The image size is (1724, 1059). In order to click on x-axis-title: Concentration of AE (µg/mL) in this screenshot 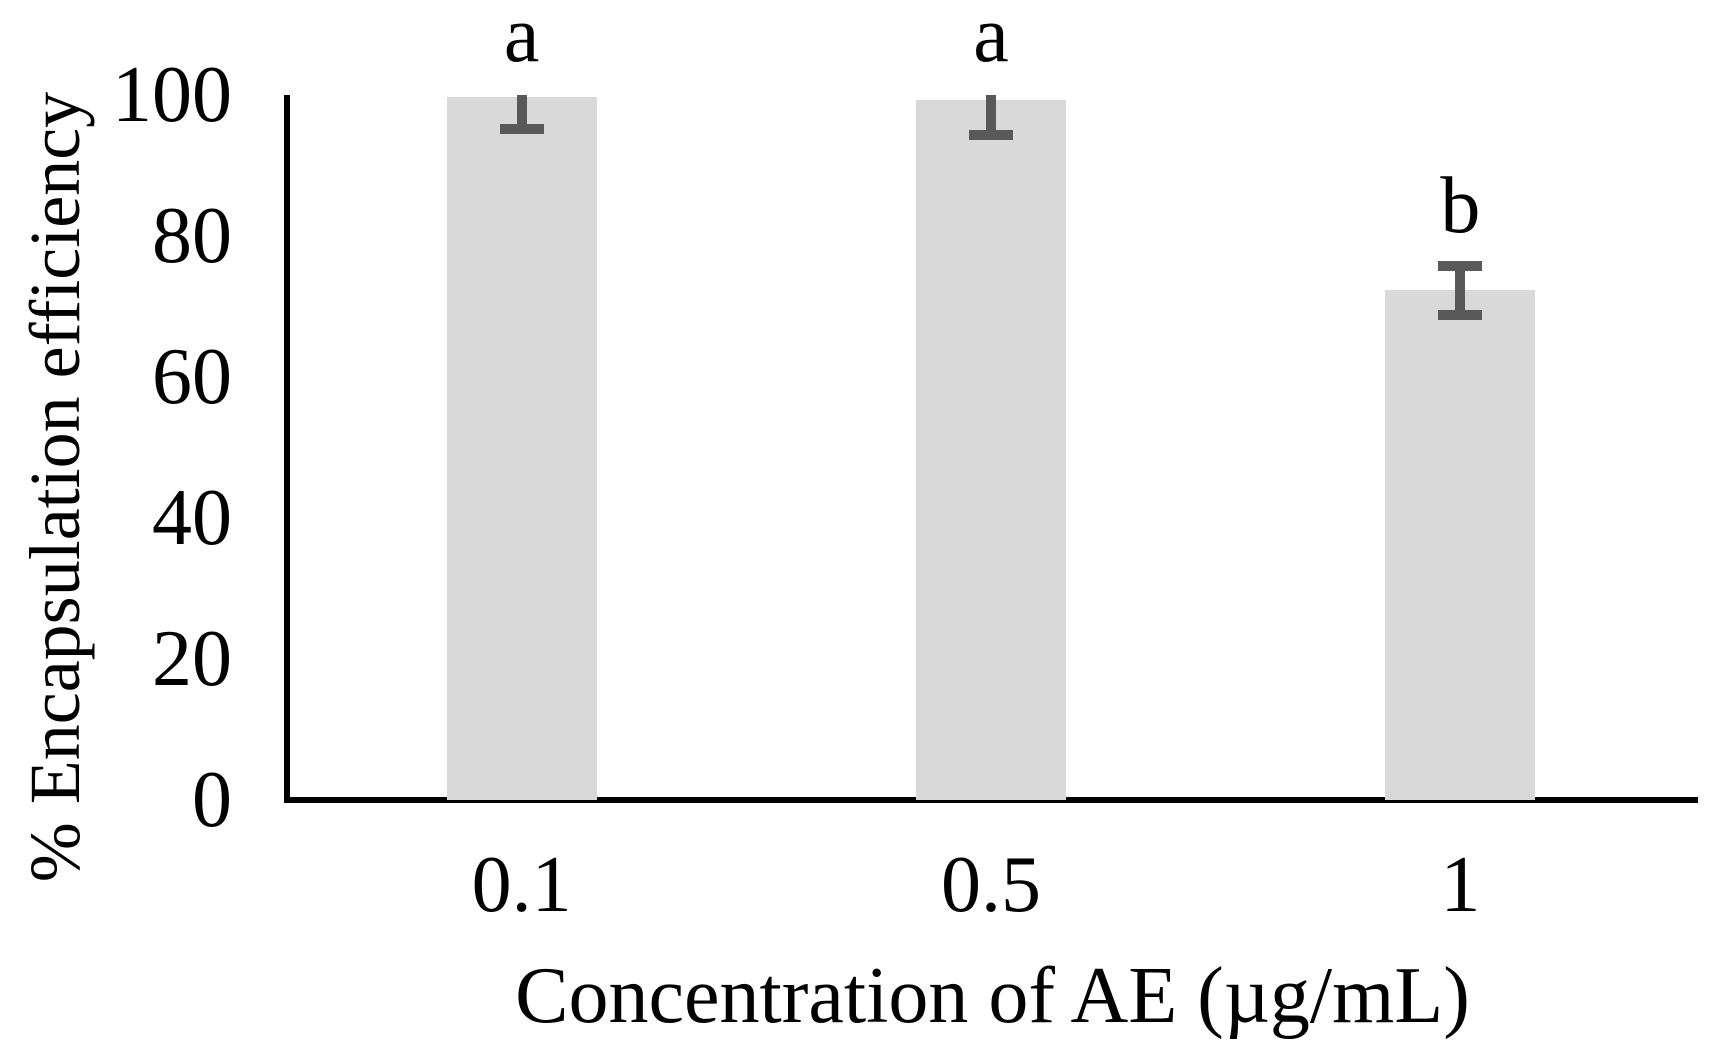, I will do `click(992, 996)`.